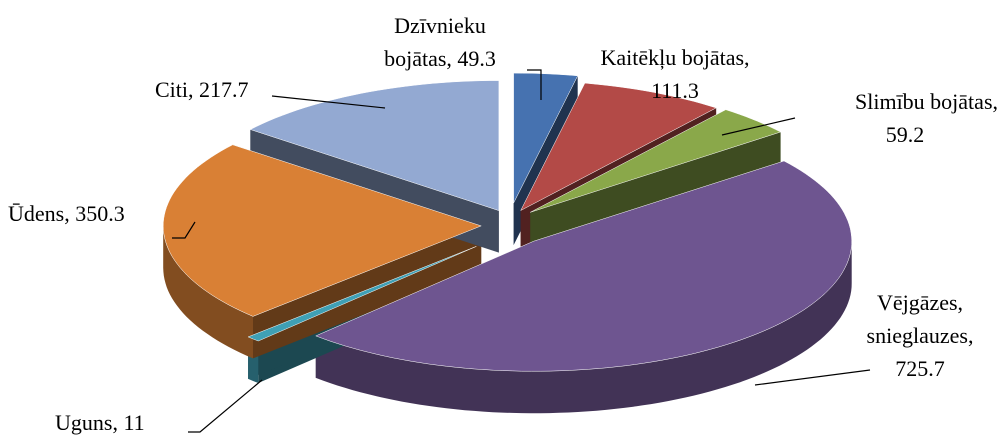 The image size is (1003, 441). I want to click on data-label: Ūdens, 350.3, so click(66, 213).